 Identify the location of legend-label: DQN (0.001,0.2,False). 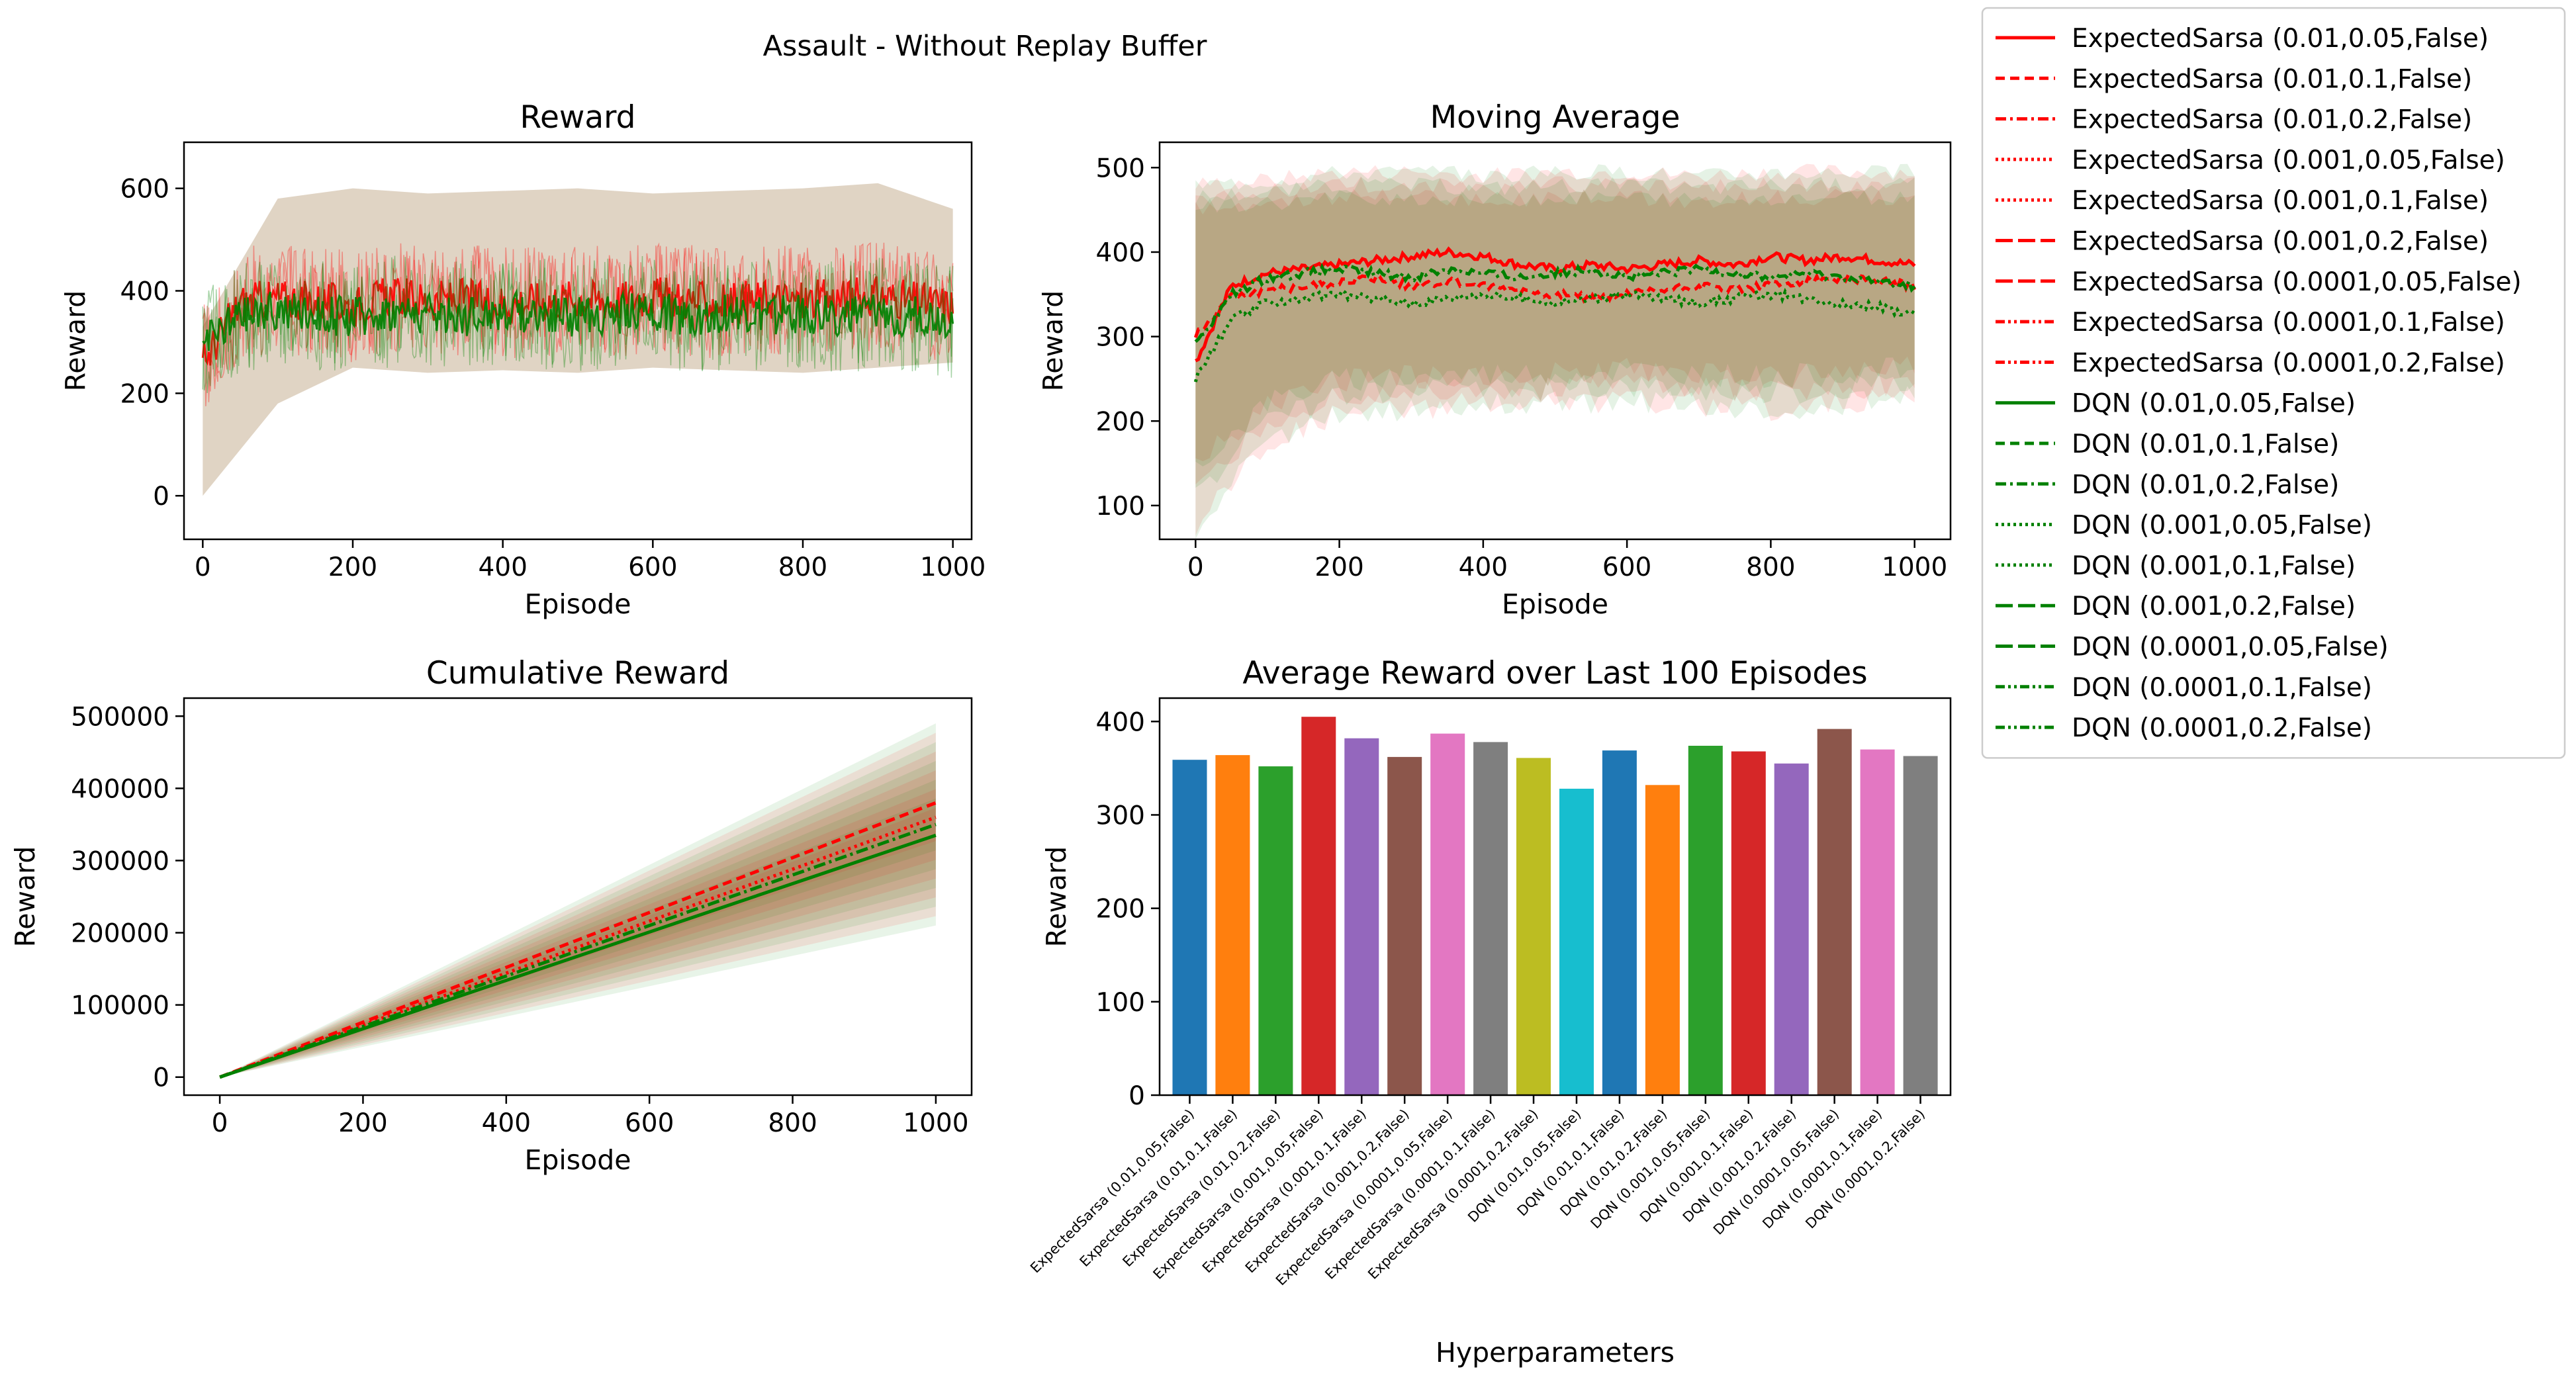
(2214, 606).